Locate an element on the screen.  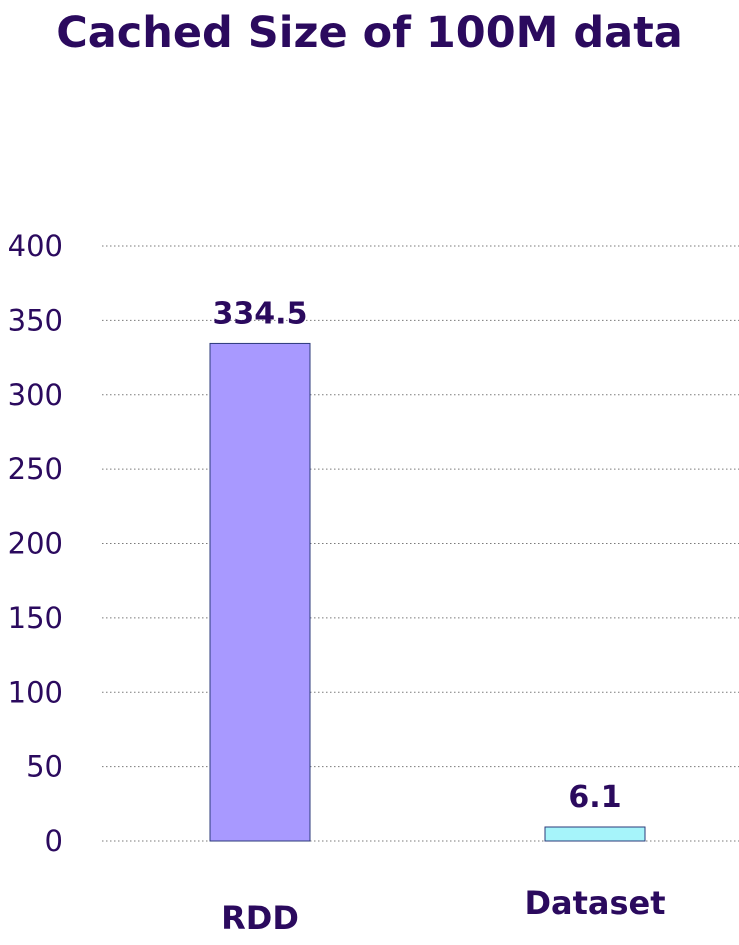
y-tick-label-400: 400 is located at coordinates (35, 246).